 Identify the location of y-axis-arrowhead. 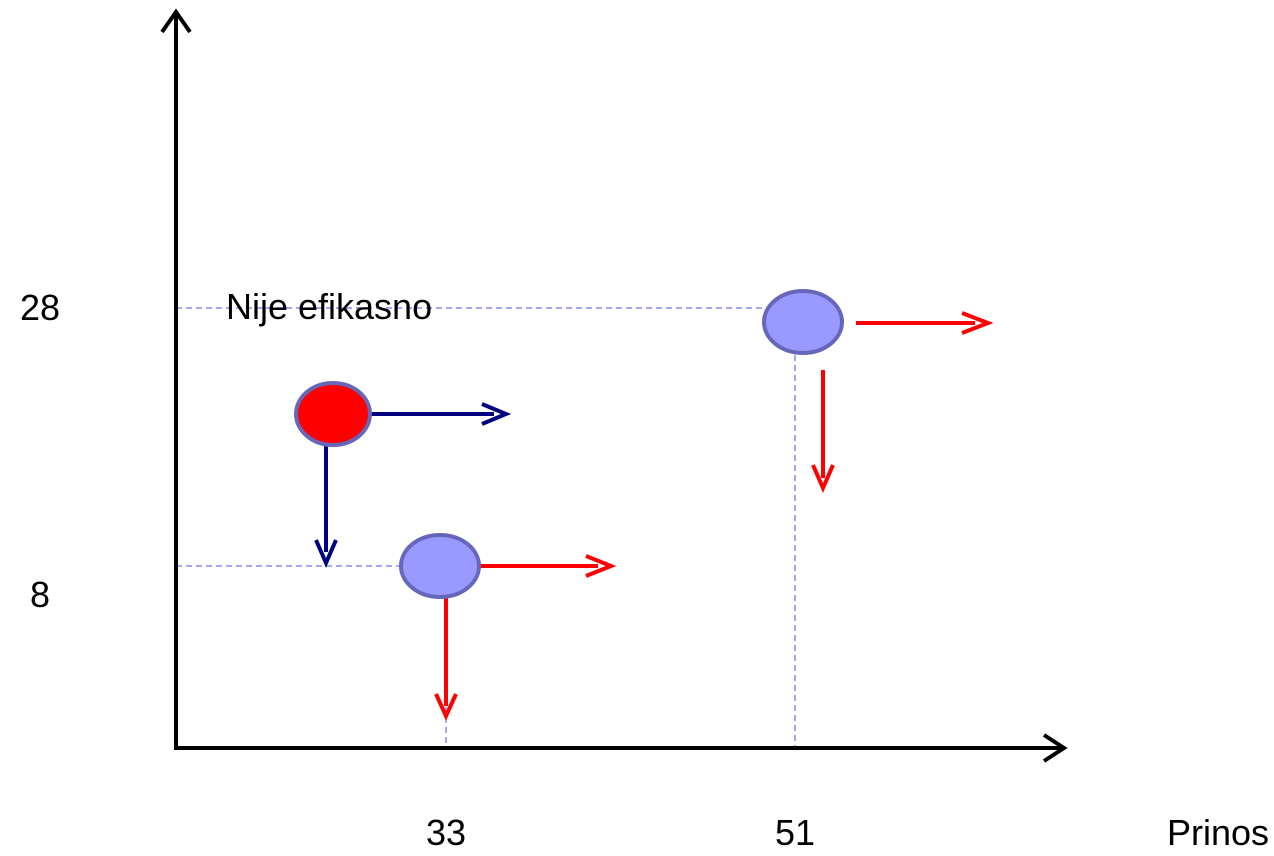
(176, 21).